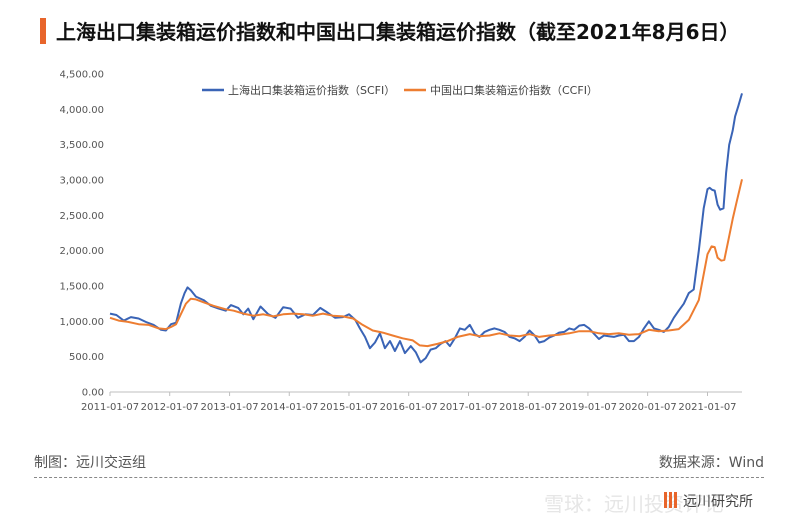 The image size is (800, 528). Describe the element at coordinates (81, 287) in the screenshot. I see `y-tick-label: 1,500.00` at that location.